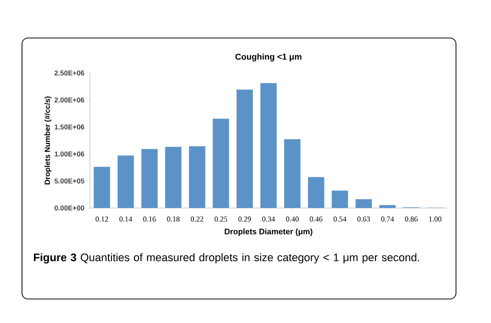  What do you see at coordinates (268, 57) in the screenshot?
I see `chart-title: Coughing <1 μm` at bounding box center [268, 57].